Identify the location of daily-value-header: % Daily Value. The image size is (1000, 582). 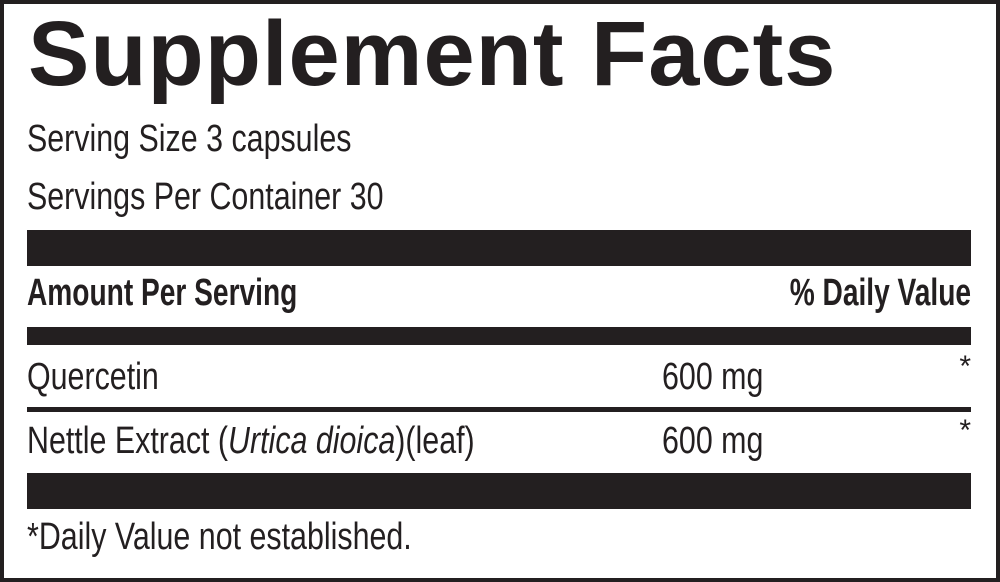
(880, 293).